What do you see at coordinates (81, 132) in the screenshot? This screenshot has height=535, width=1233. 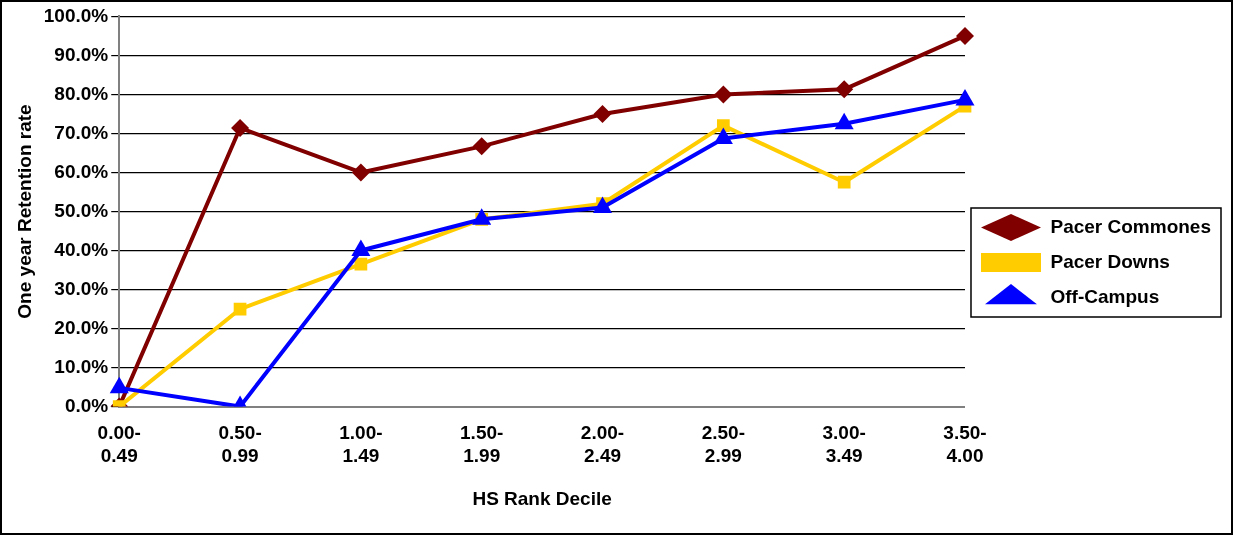 I see `y-tick-label: 70.0%` at bounding box center [81, 132].